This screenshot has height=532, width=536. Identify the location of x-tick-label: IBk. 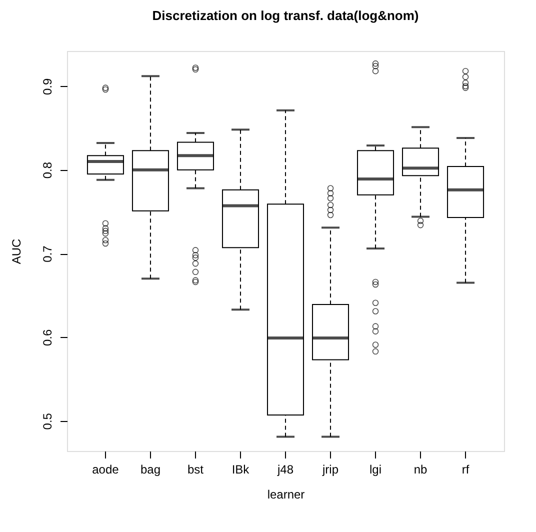
(241, 469).